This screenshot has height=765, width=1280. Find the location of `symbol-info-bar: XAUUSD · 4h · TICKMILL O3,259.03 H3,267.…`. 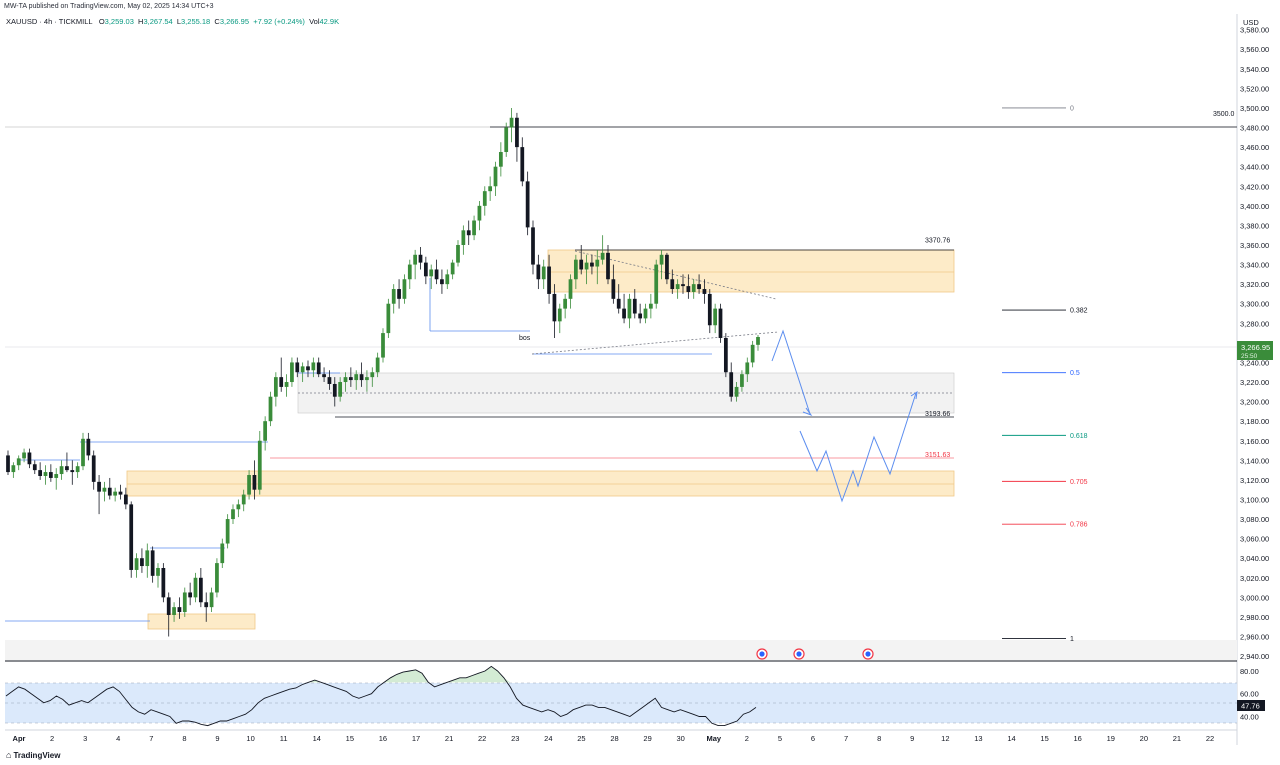

symbol-info-bar: XAUUSD · 4h · TICKMILL O3,259.03 H3,267.… is located at coordinates (172, 21).